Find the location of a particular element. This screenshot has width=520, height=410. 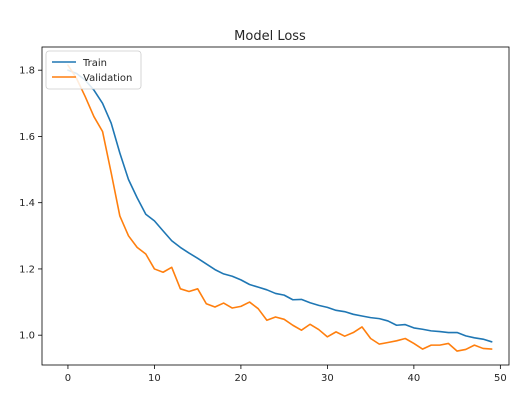

legend-box is located at coordinates (93, 70).